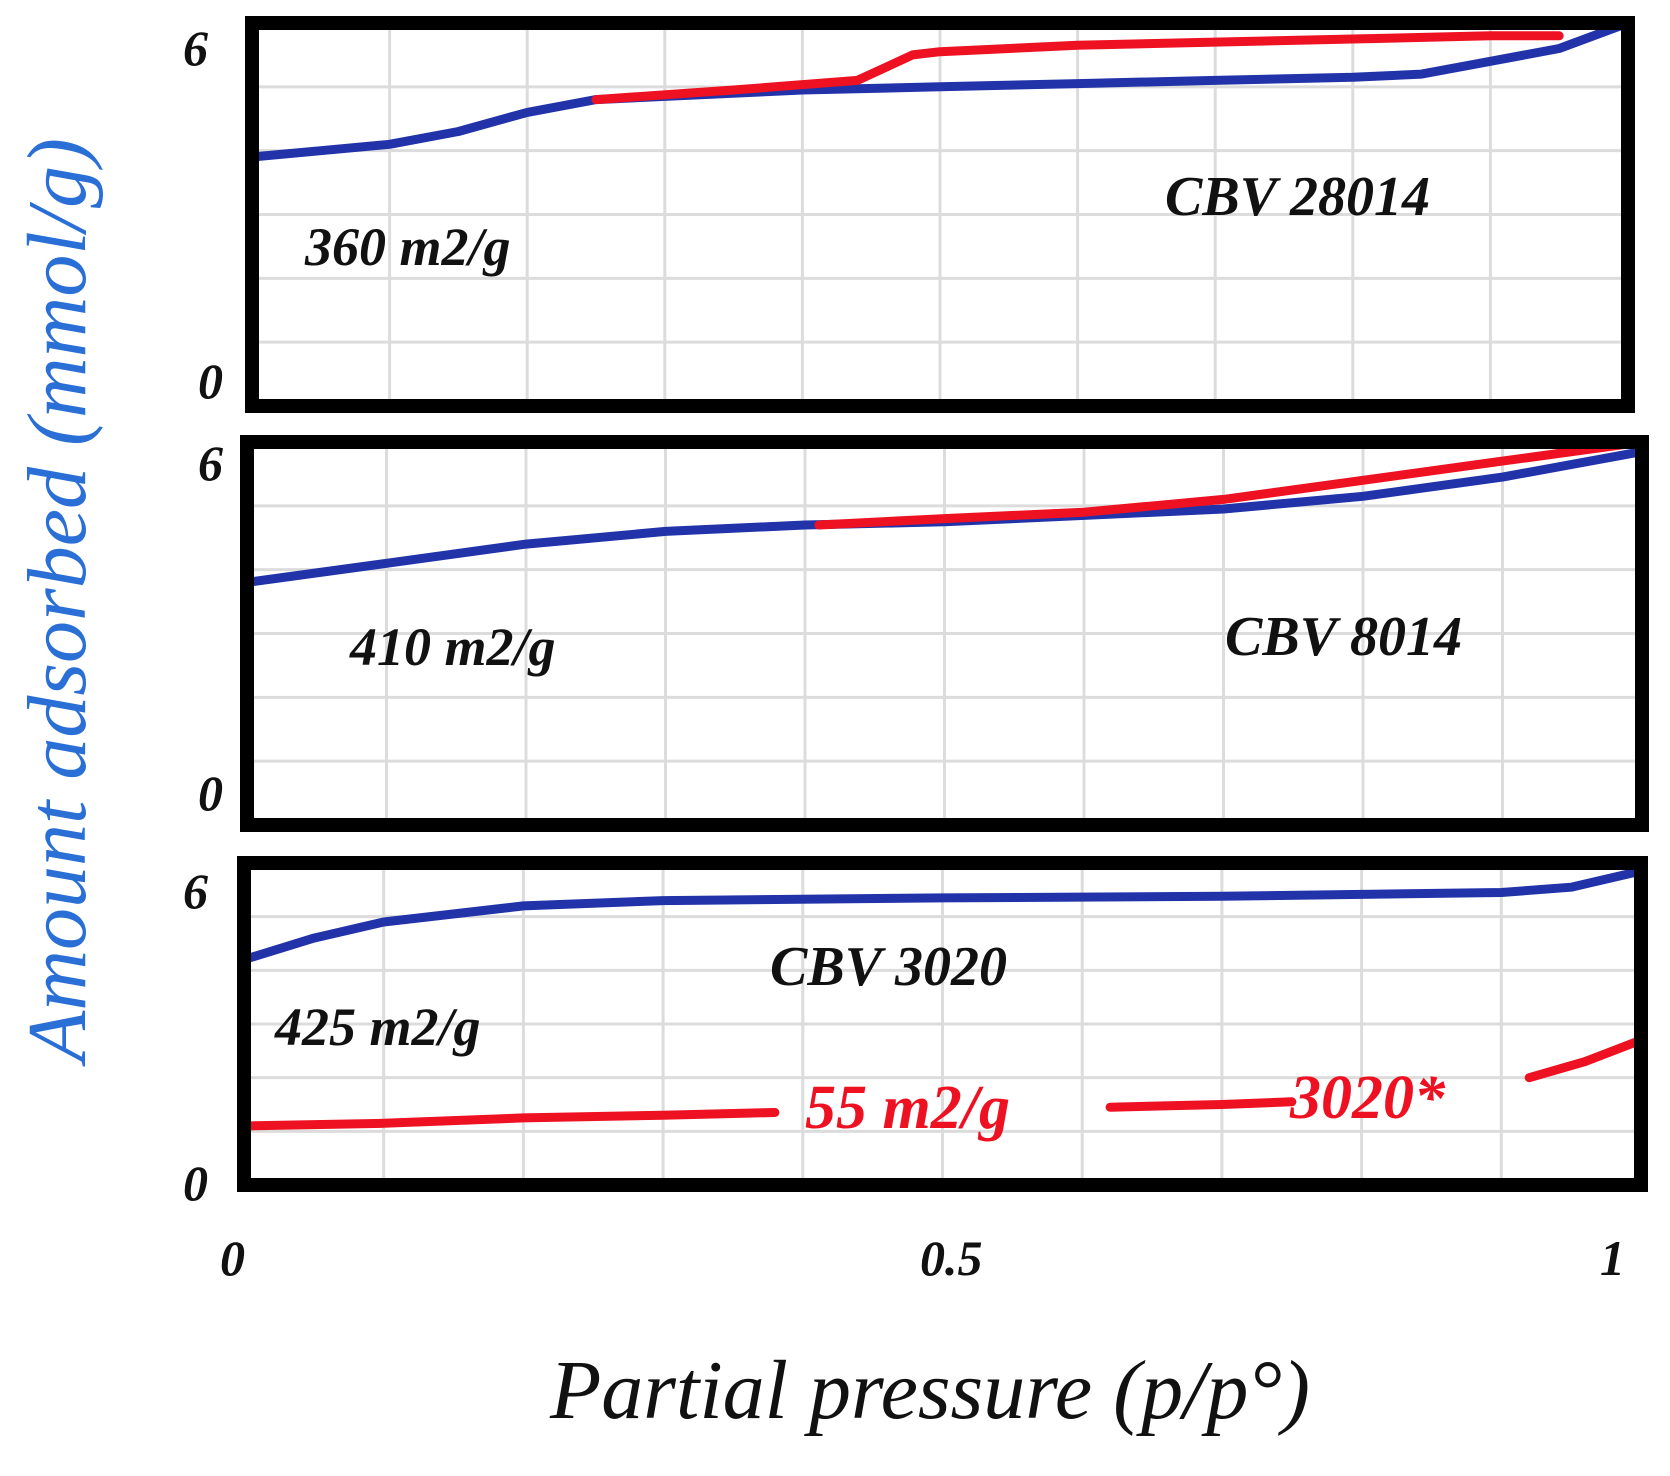 The image size is (1670, 1476). I want to click on panel-3-ytick-min: 0, so click(195, 1183).